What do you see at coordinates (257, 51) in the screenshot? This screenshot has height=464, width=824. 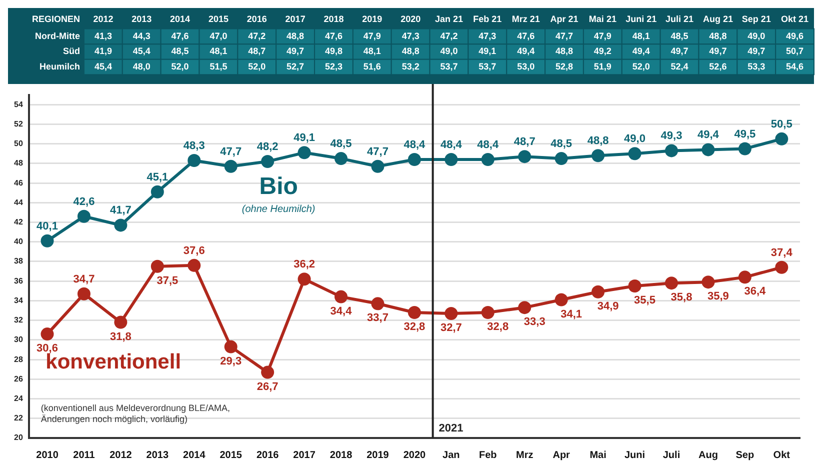 I see `data-label: 48,7` at bounding box center [257, 51].